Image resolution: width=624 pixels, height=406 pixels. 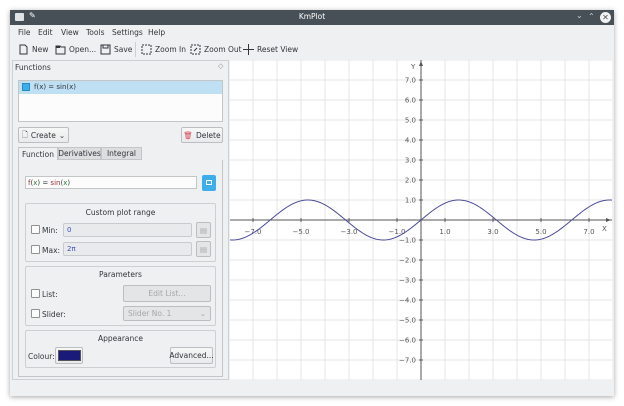 I want to click on crosshair-icon, so click(x=248, y=49).